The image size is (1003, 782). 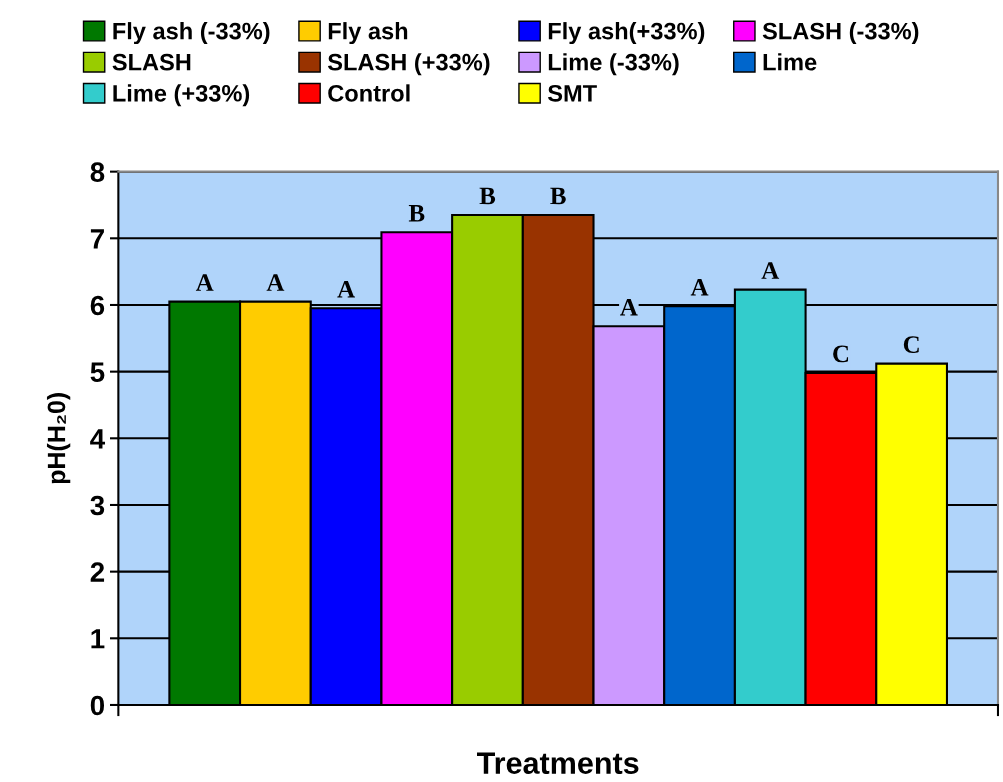 What do you see at coordinates (97, 372) in the screenshot?
I see `y-tick-label: 5` at bounding box center [97, 372].